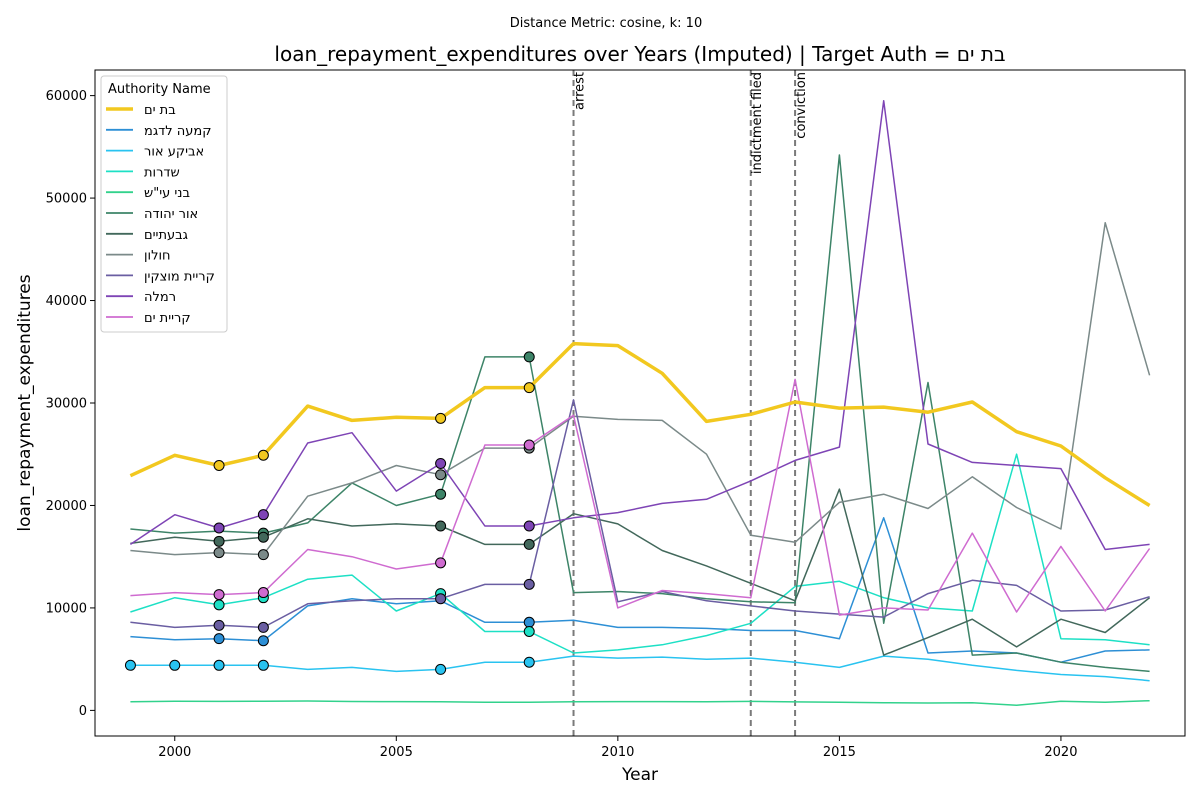 The width and height of the screenshot is (1200, 800). What do you see at coordinates (179, 276) in the screenshot?
I see `legend-label: קריית מוצקין` at bounding box center [179, 276].